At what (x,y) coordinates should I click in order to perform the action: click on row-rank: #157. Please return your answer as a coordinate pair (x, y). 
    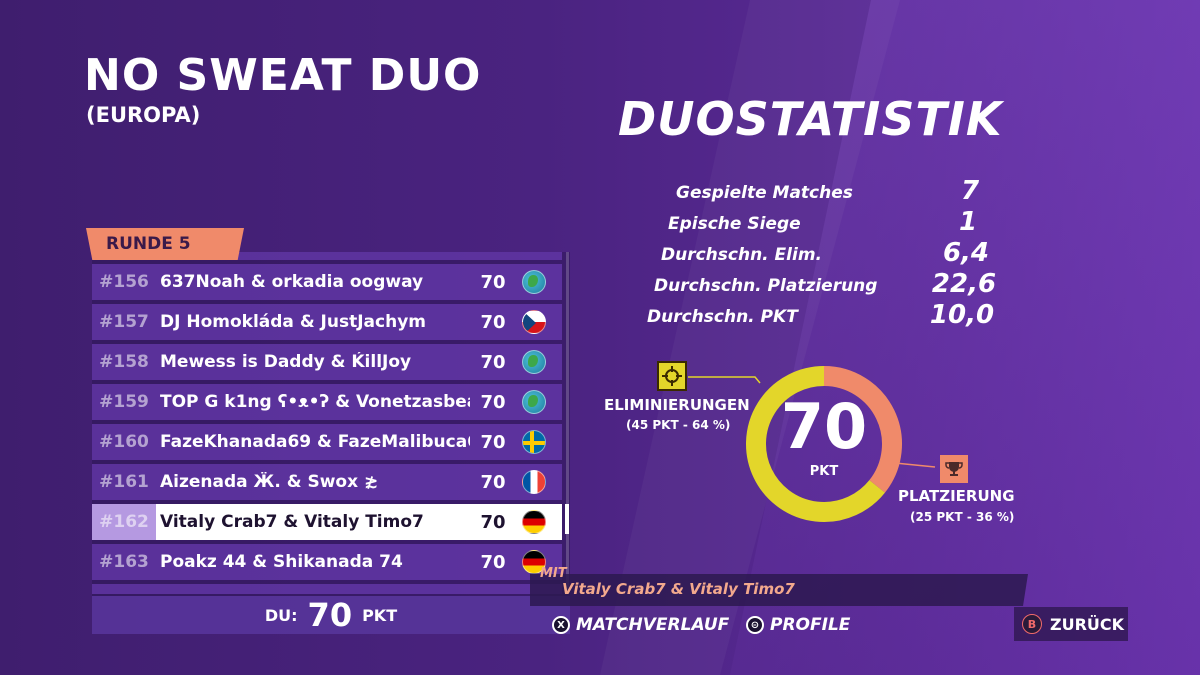
    Looking at the image, I should click on (124, 322).